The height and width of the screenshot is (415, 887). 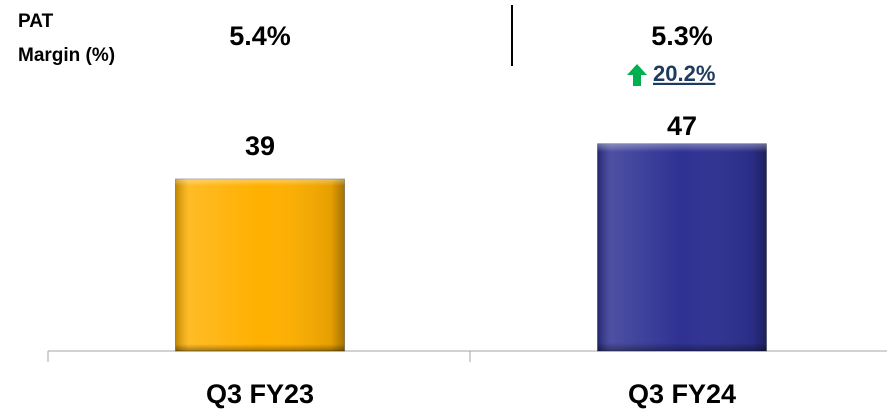 I want to click on margin-label: PAT, so click(x=36, y=21).